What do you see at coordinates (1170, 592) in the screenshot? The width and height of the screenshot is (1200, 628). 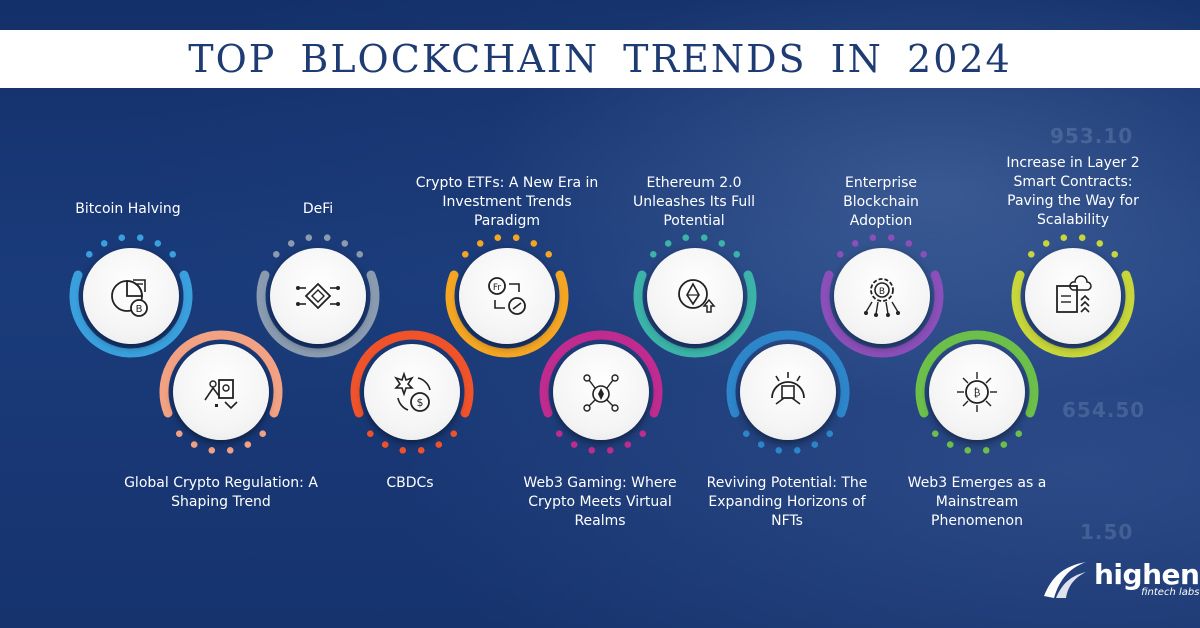 I see `brand-tagline: fintech labs` at bounding box center [1170, 592].